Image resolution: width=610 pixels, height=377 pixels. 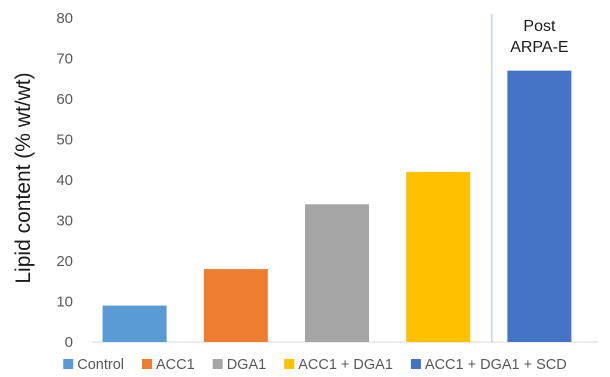 I want to click on legend-label: ACC1 + DGA1, so click(x=345, y=365).